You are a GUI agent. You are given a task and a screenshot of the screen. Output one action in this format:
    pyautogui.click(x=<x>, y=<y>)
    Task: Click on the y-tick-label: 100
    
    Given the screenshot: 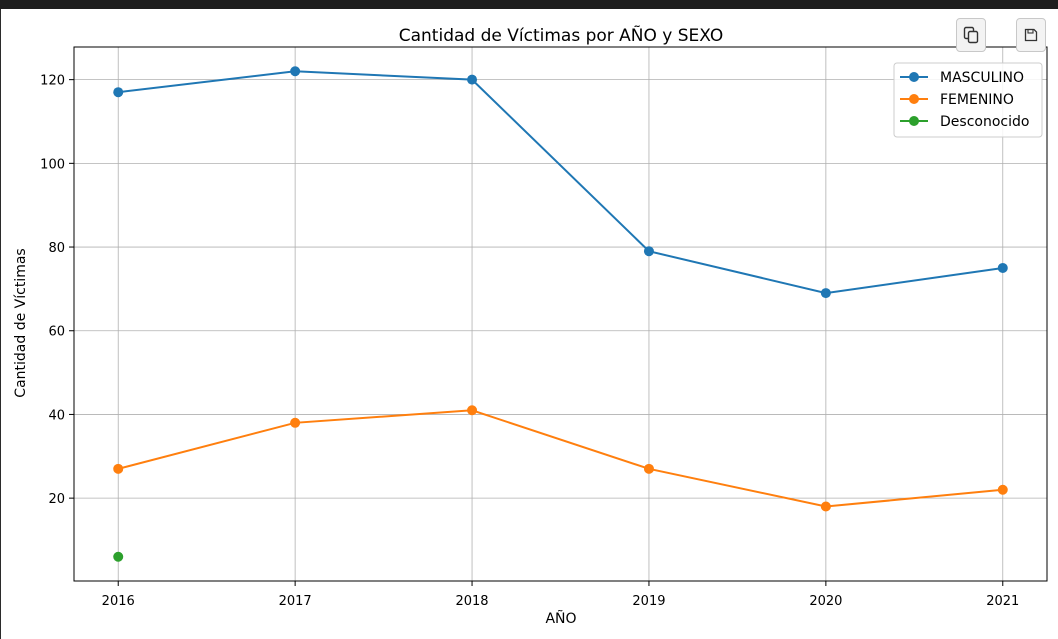 What is the action you would take?
    pyautogui.click(x=52, y=164)
    